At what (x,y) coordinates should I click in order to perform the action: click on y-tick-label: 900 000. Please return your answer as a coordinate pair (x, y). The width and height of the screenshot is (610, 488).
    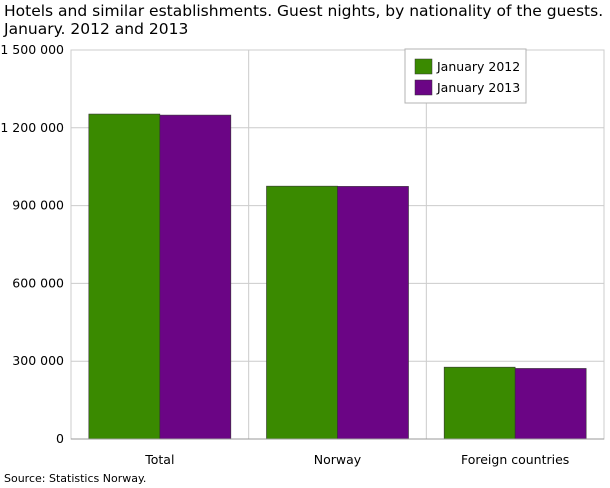
    Looking at the image, I should click on (38, 205).